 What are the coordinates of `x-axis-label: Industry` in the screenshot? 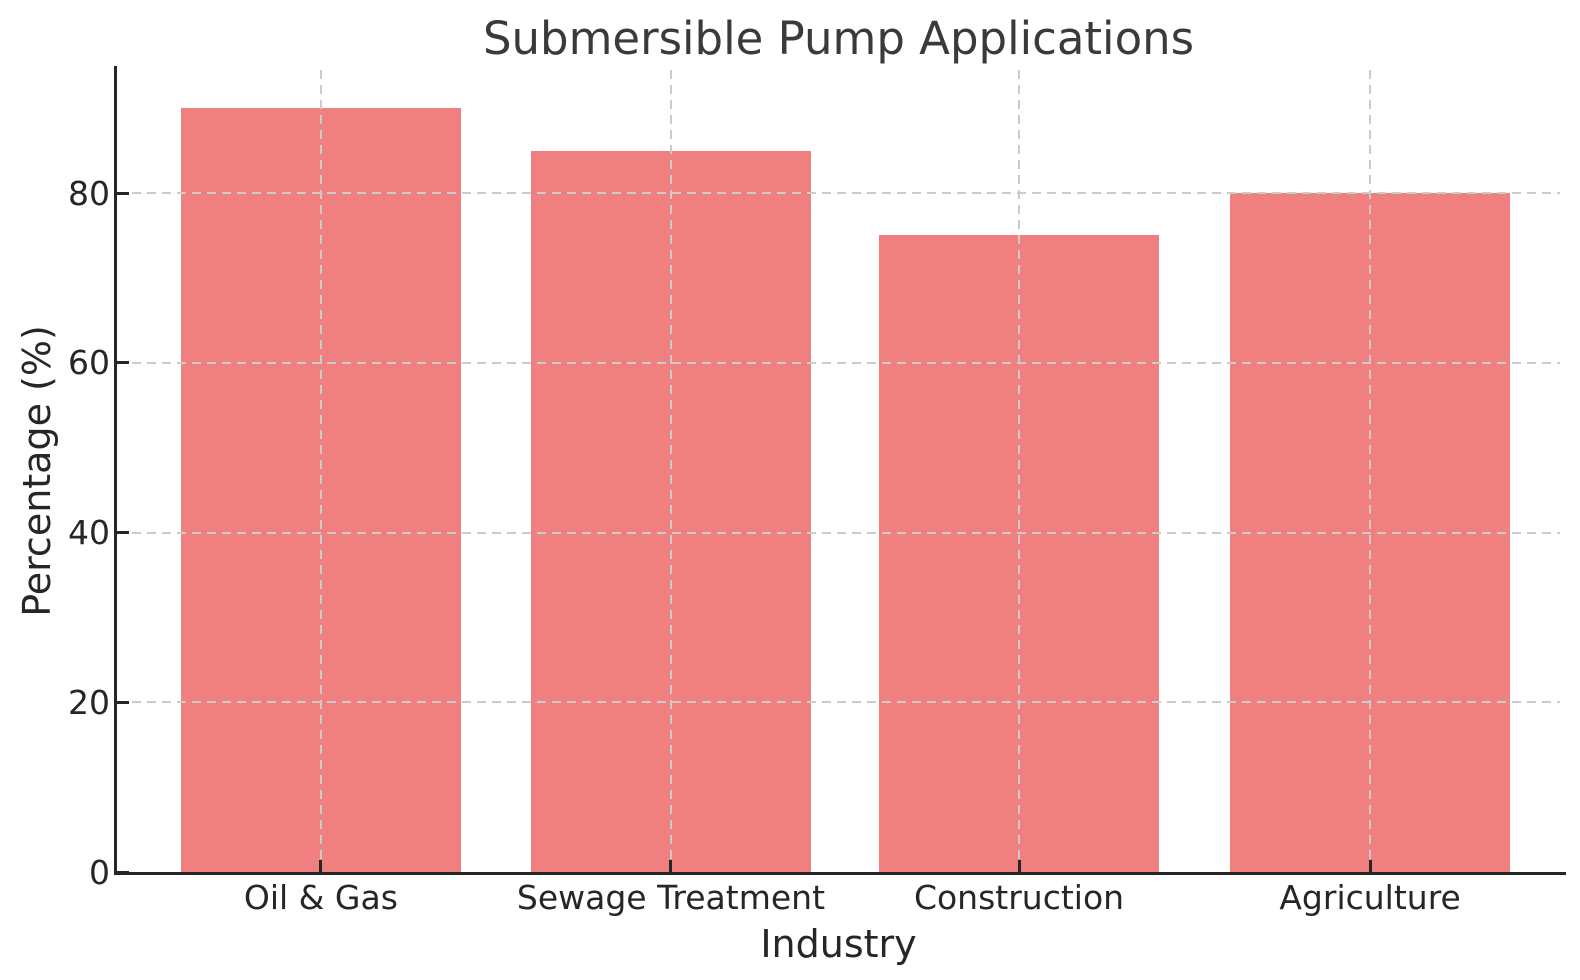 It's located at (838, 944).